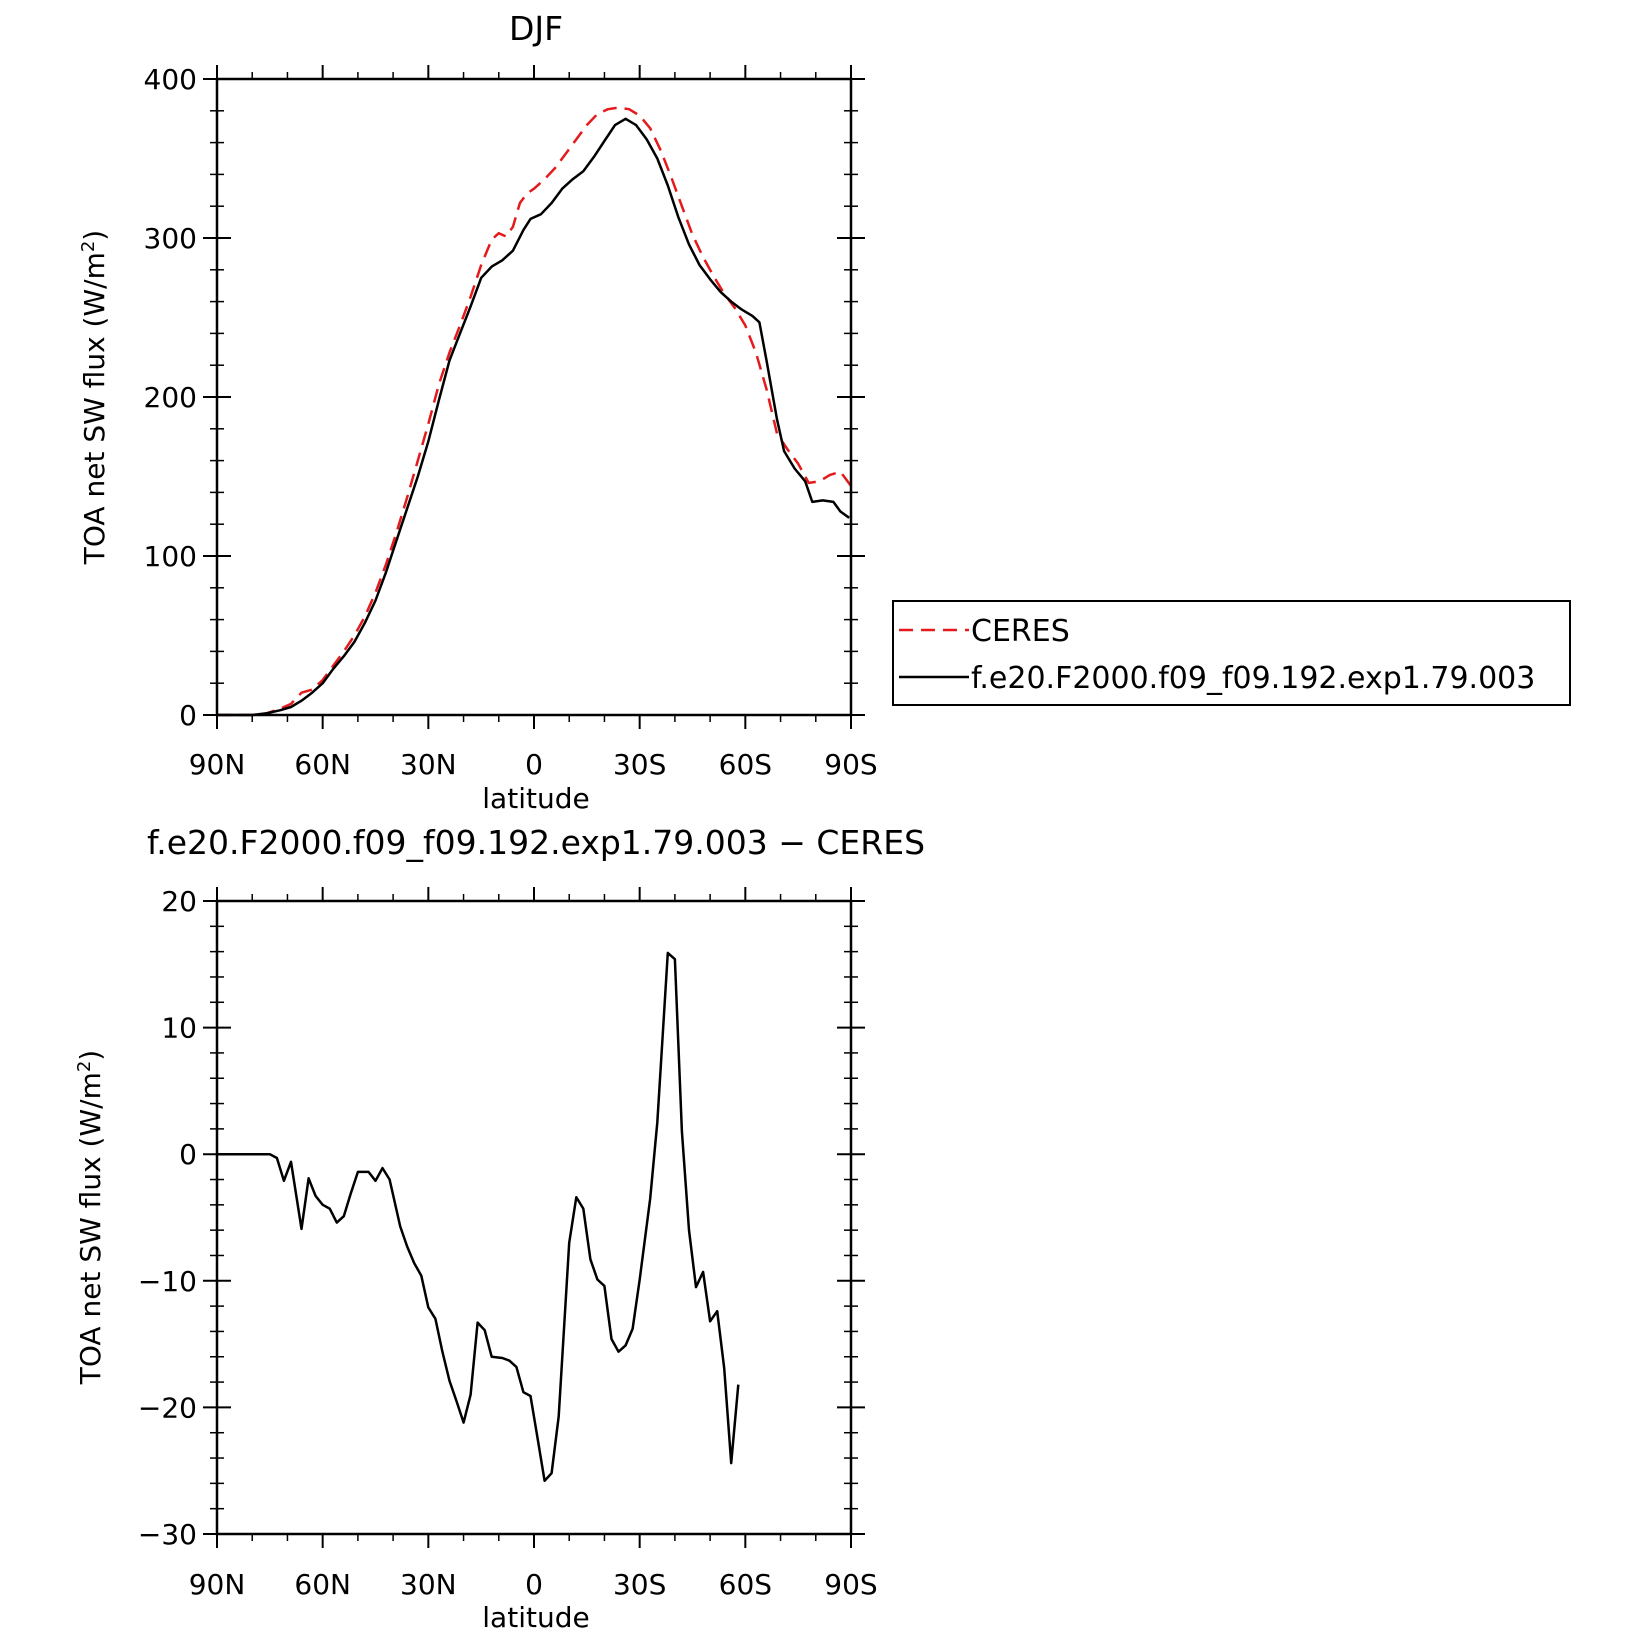 This screenshot has height=1641, width=1644. I want to click on legend-box, so click(1231, 653).